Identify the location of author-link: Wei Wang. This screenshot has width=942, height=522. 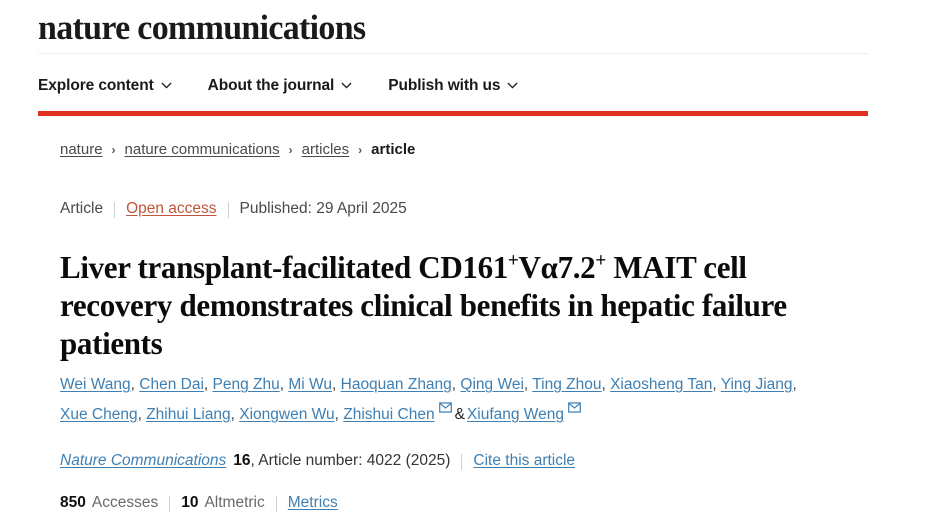
(95, 384).